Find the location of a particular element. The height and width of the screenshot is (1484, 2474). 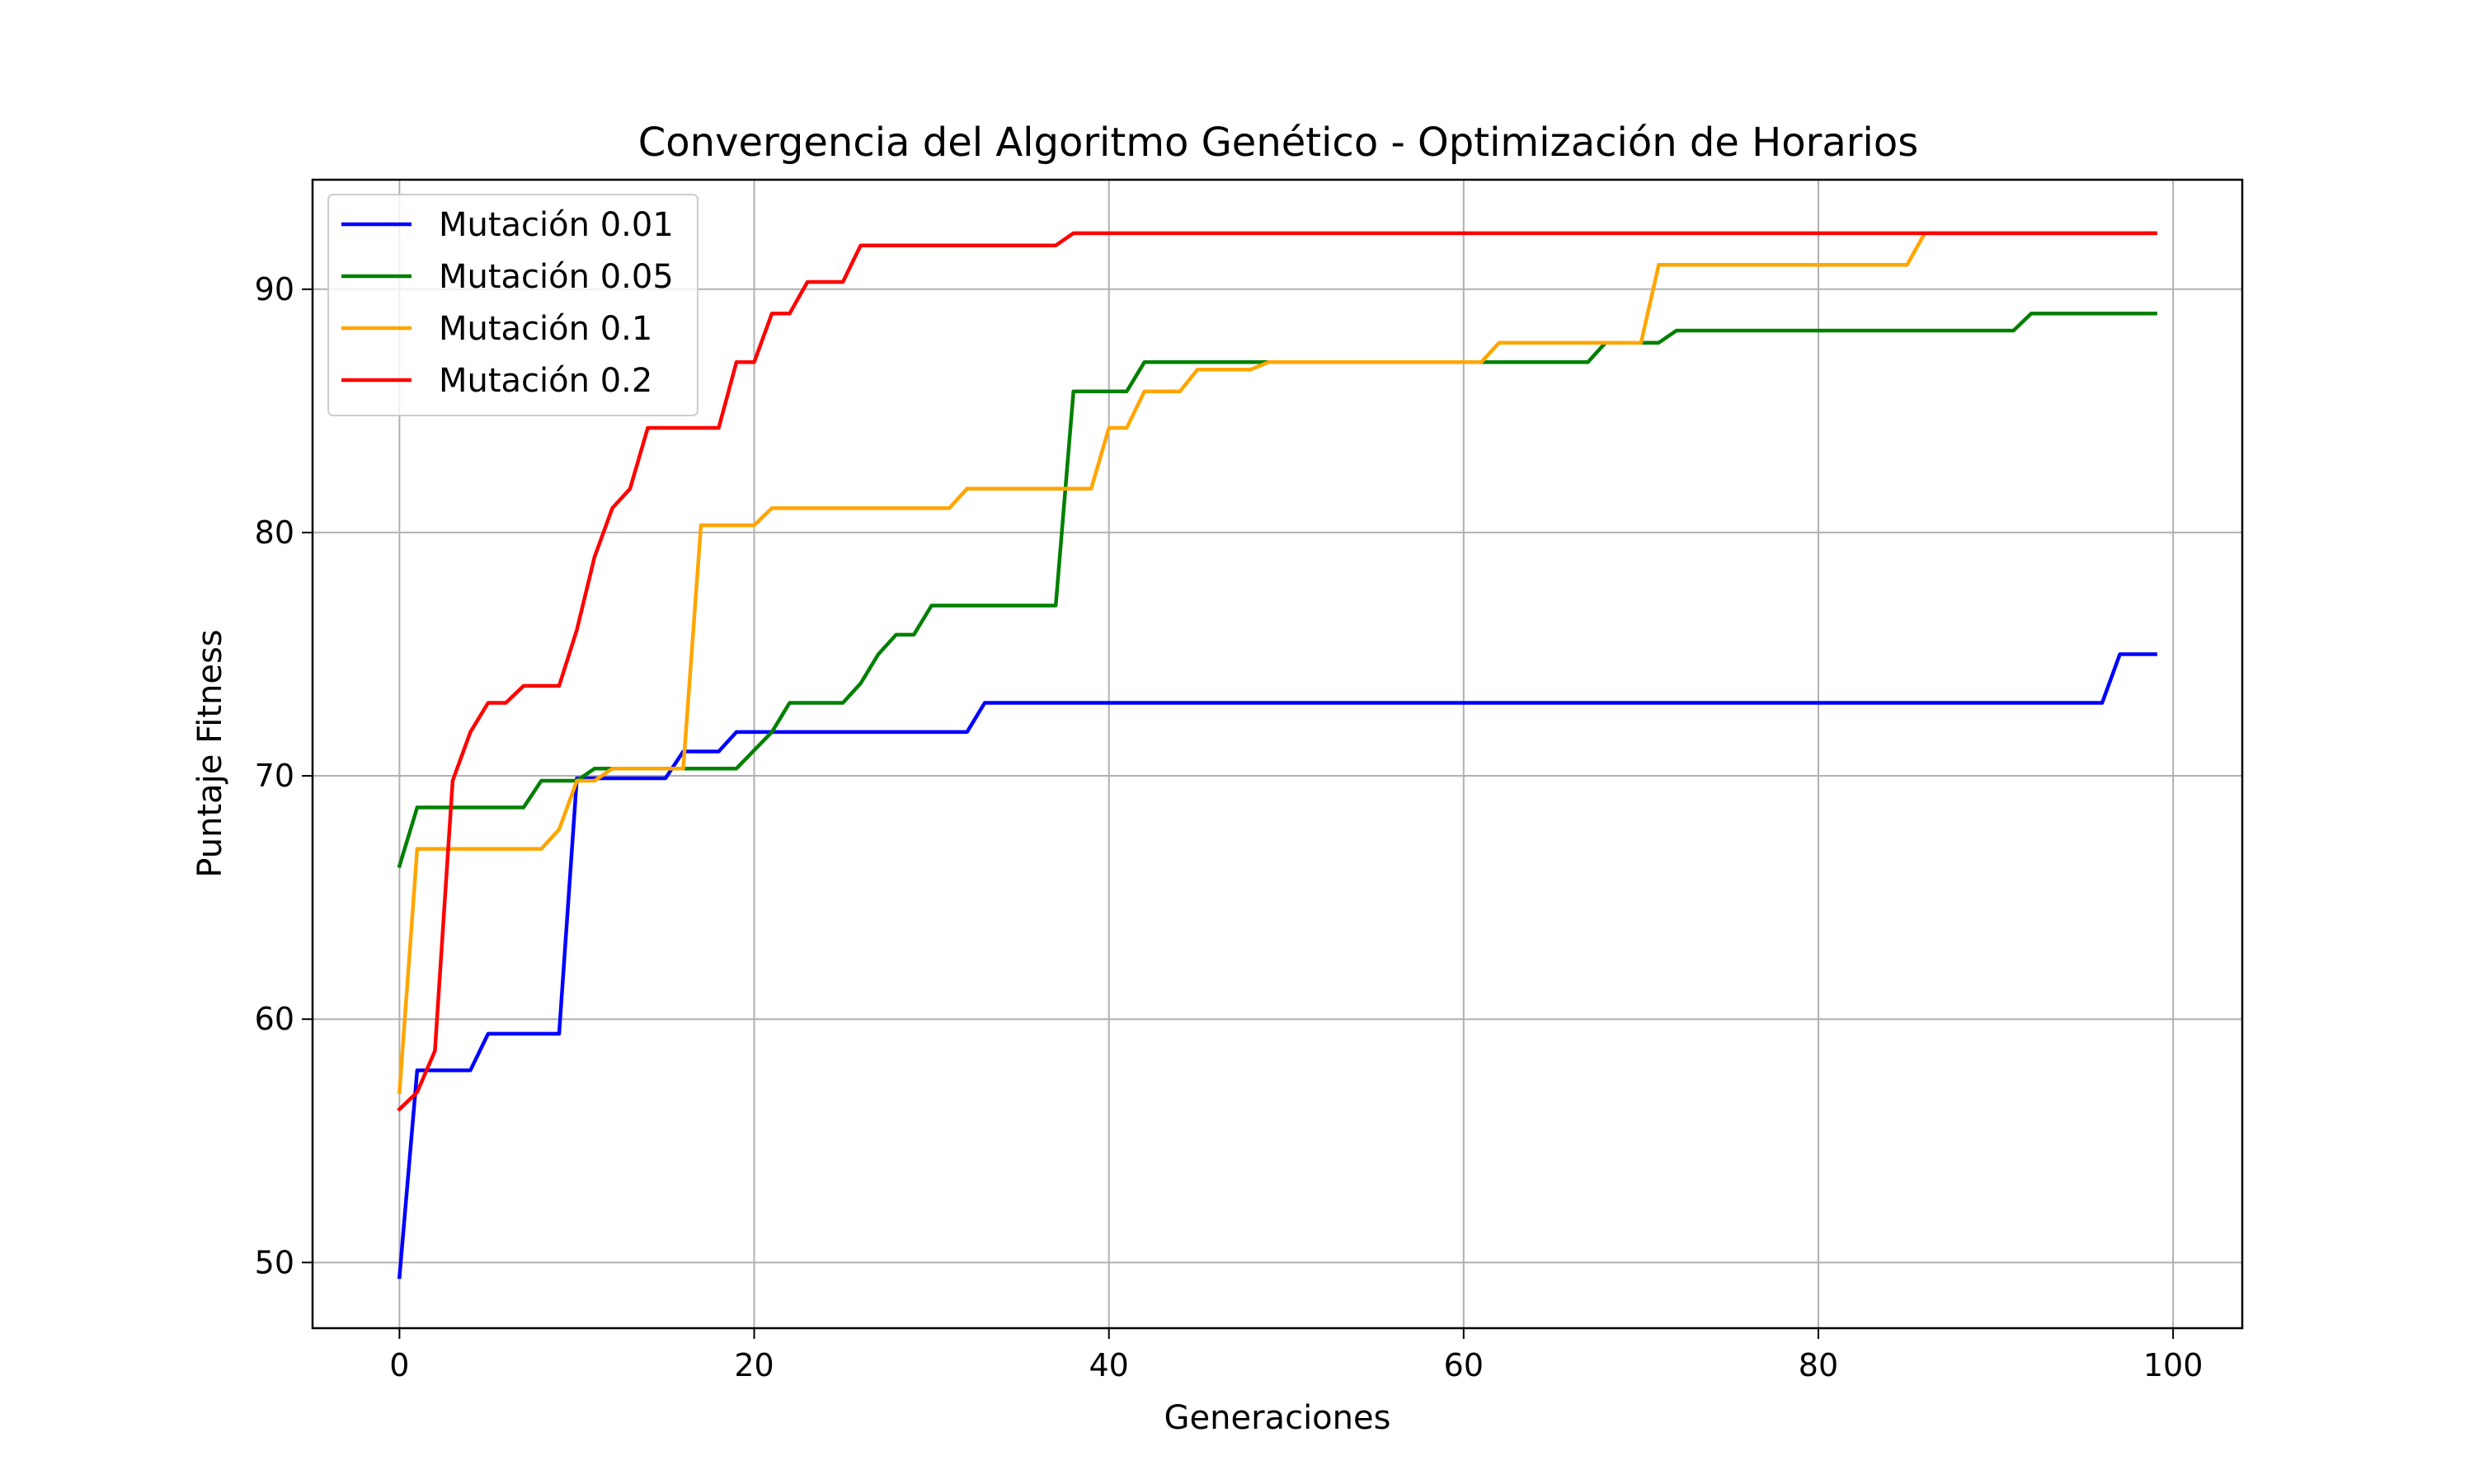

y-axis-label: Puntaje Fitness is located at coordinates (210, 753).